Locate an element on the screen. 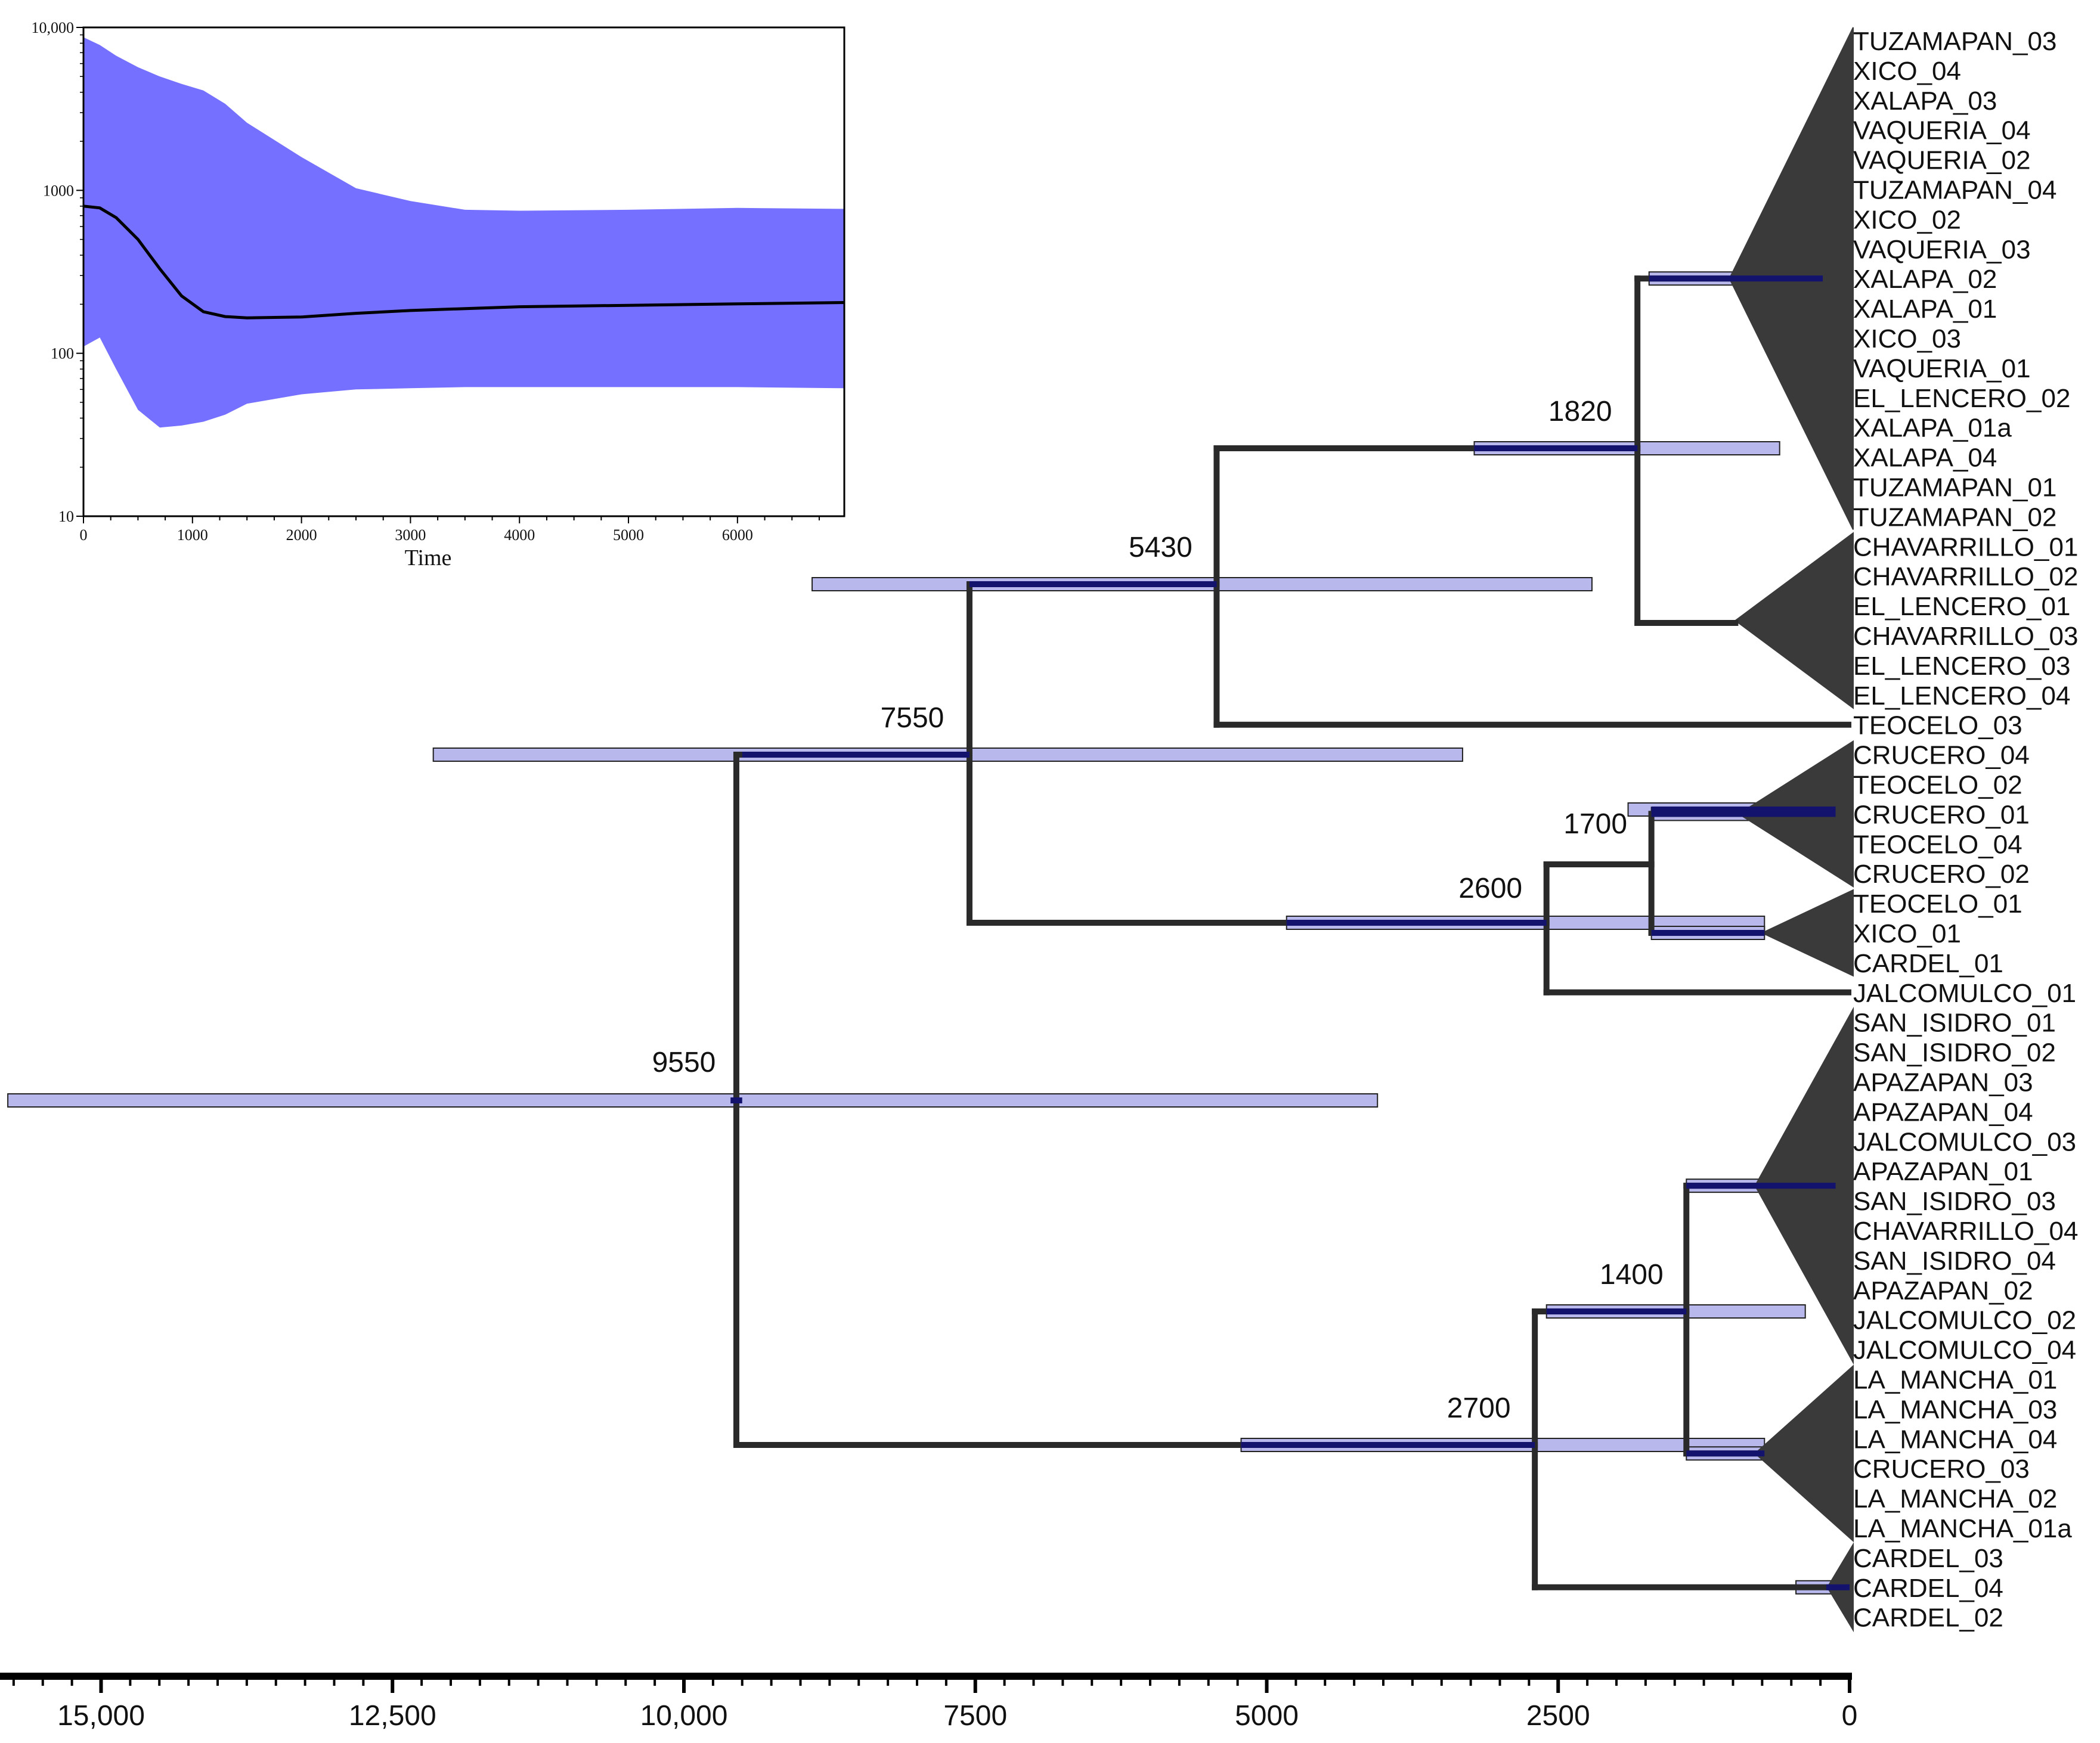 The height and width of the screenshot is (1743, 2100). taxon-teocelo-04: TEOCELO_04 is located at coordinates (1937, 844).